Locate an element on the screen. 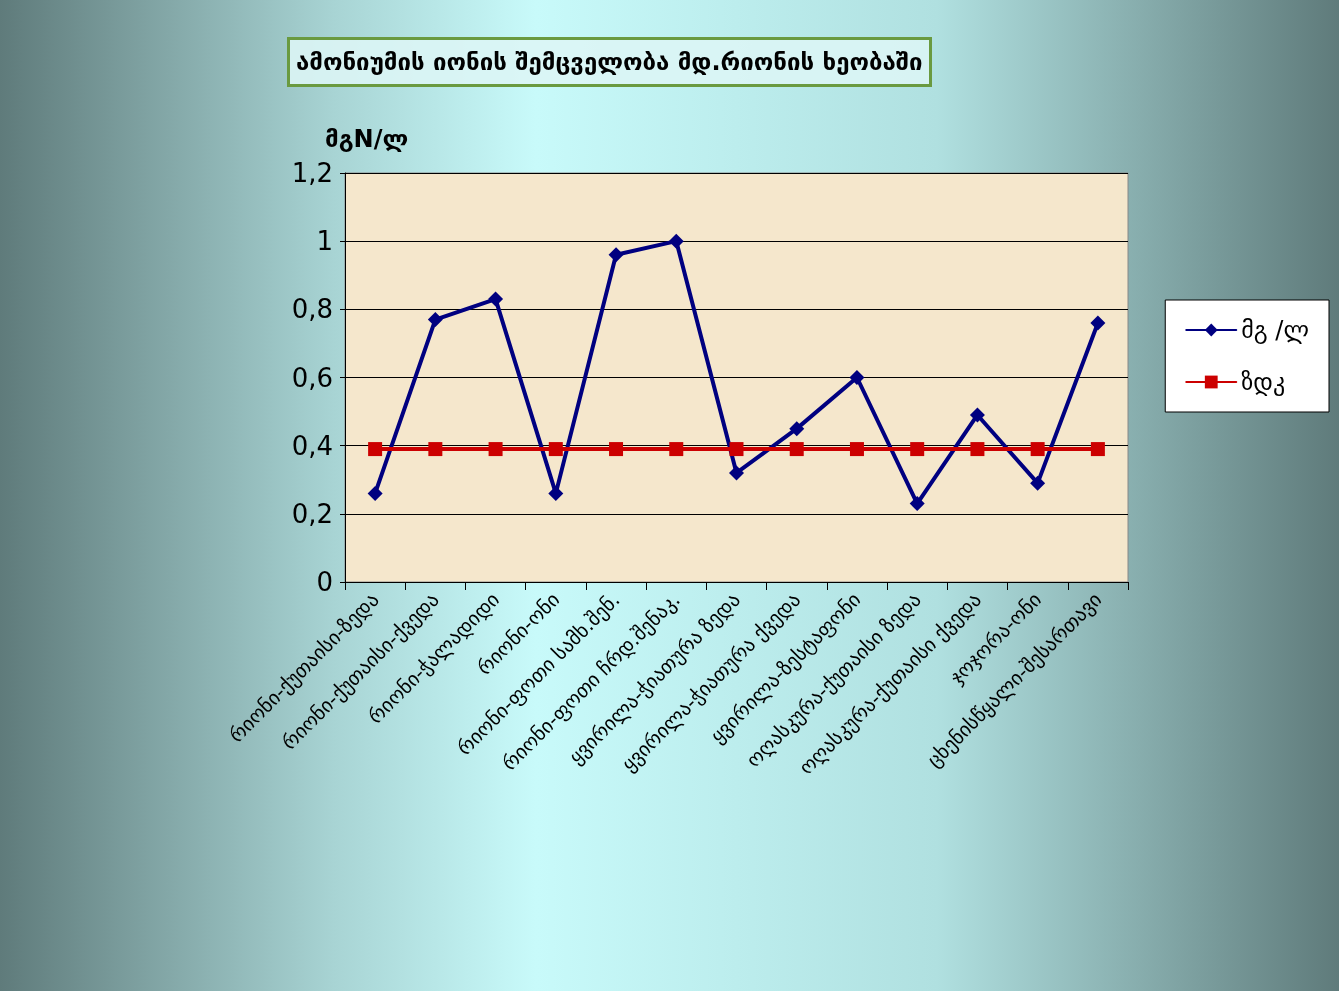  y-axis-title: მგN/ლ is located at coordinates (367, 139).